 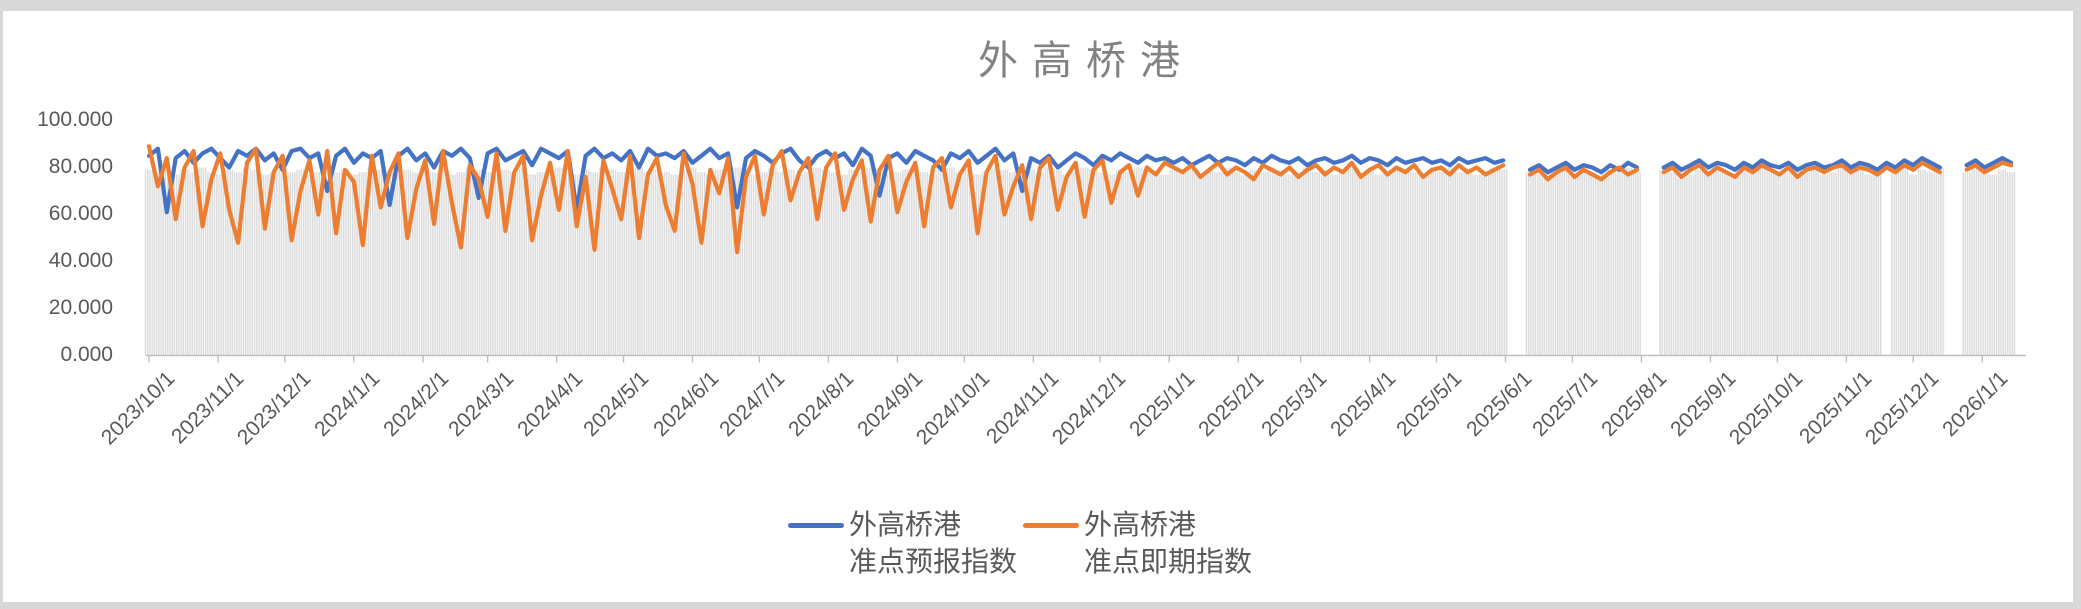 What do you see at coordinates (1051, 525) in the screenshot?
I see `spot-line-swatch` at bounding box center [1051, 525].